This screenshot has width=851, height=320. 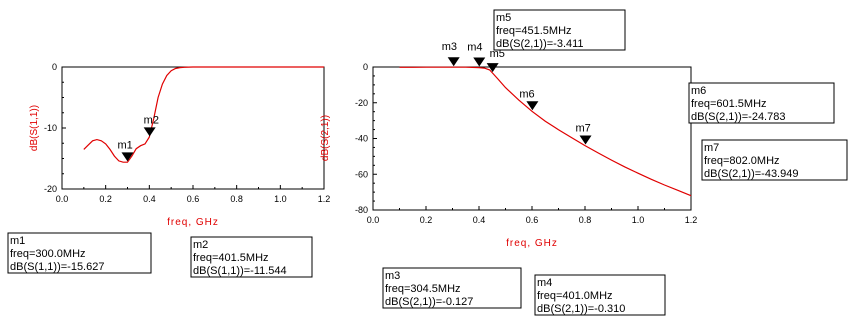 I want to click on marker-label: m7, so click(x=583, y=129).